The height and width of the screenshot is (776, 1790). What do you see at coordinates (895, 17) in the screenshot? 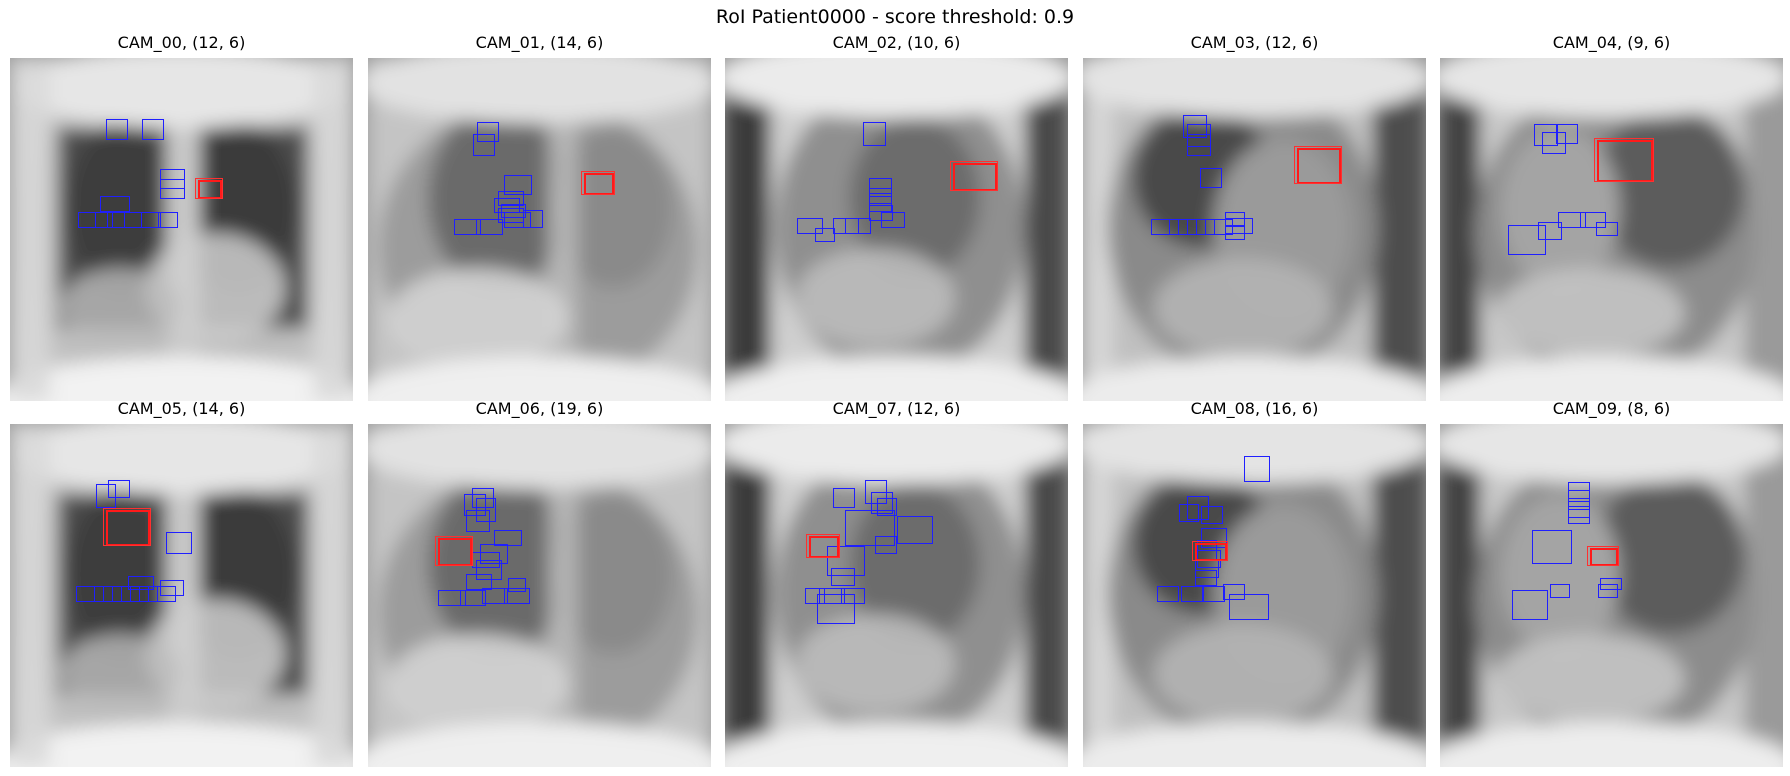
I see `figure-title: RoI Patient0000 - score threshold: 0.9` at bounding box center [895, 17].